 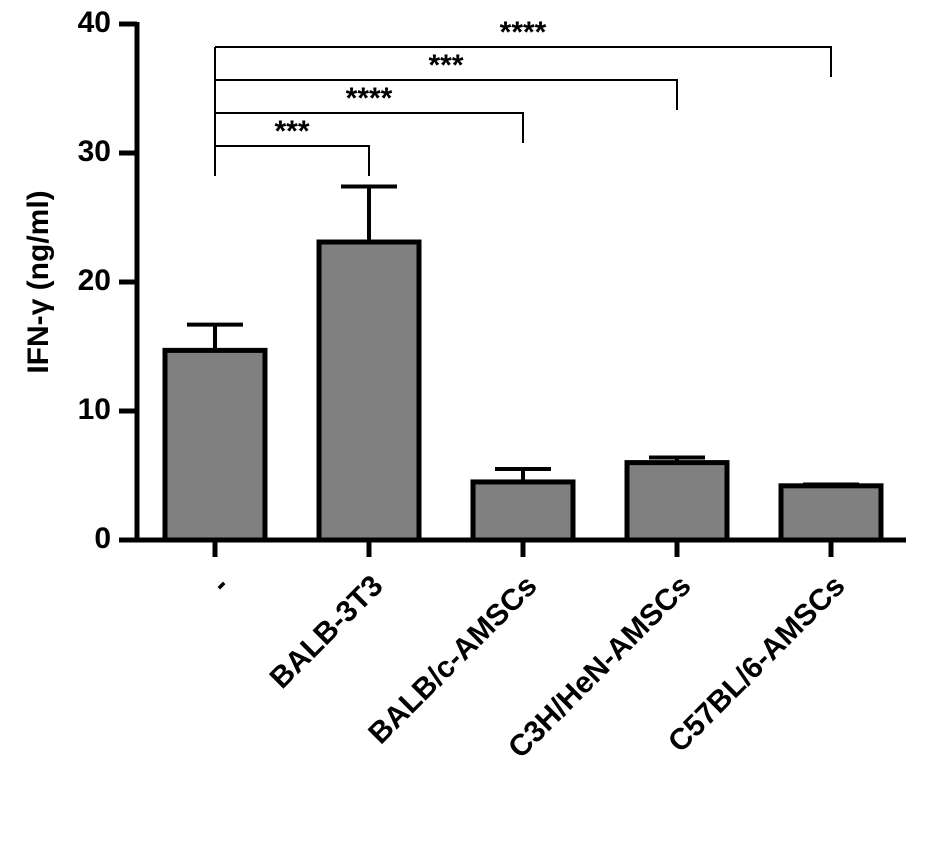 I want to click on y-tick-label: 30, so click(x=94, y=151).